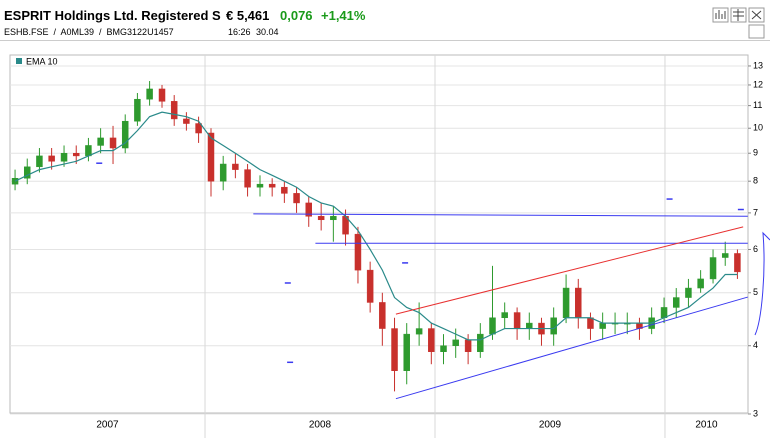  I want to click on icon-bars, so click(720, 15).